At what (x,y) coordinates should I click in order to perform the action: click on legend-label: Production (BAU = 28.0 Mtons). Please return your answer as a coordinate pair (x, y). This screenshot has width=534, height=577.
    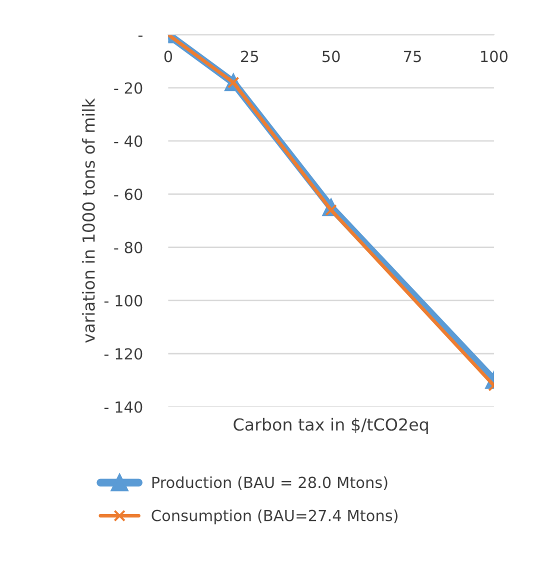
    Looking at the image, I should click on (270, 483).